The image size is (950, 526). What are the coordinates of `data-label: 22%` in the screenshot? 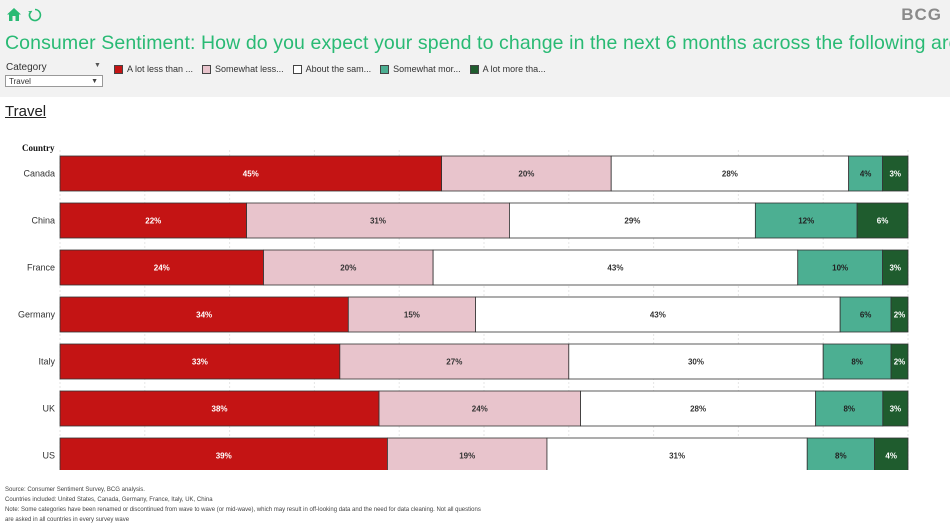 It's located at (153, 221).